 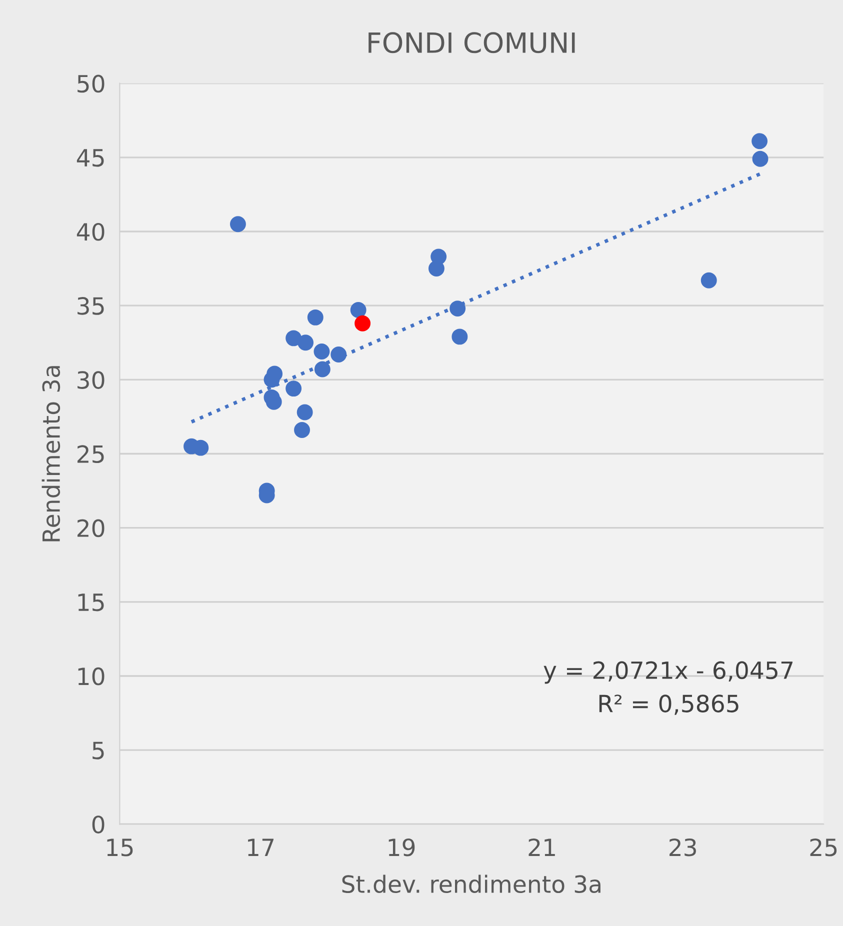 I want to click on x-tick-label: 25, so click(x=823, y=847).